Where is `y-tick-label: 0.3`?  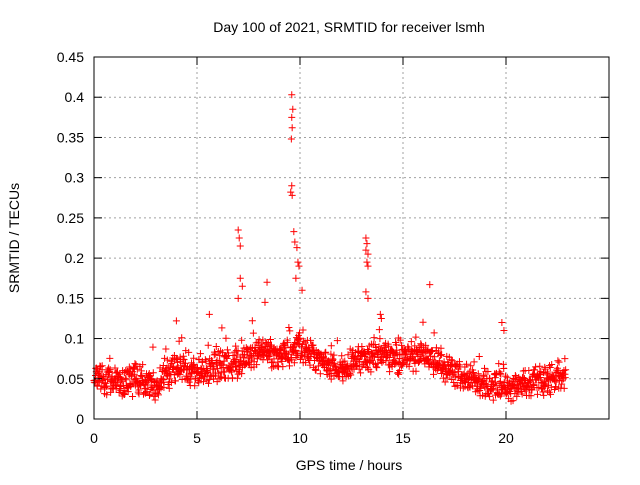
y-tick-label: 0.3 is located at coordinates (75, 178).